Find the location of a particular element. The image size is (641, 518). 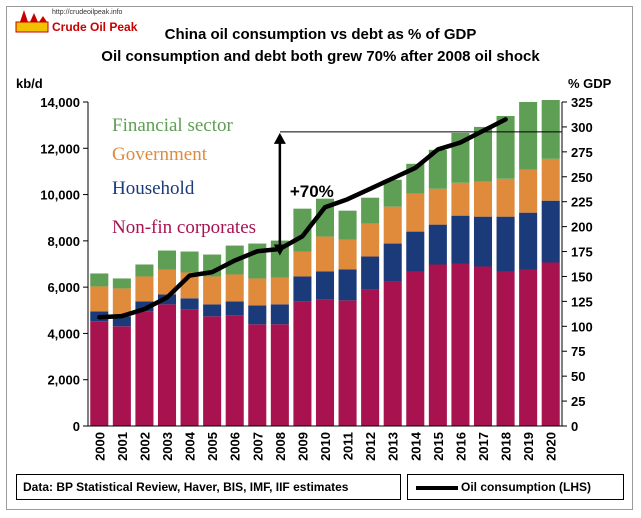

series-label-non-fin-corporates: Non-fin corporates is located at coordinates (184, 227).